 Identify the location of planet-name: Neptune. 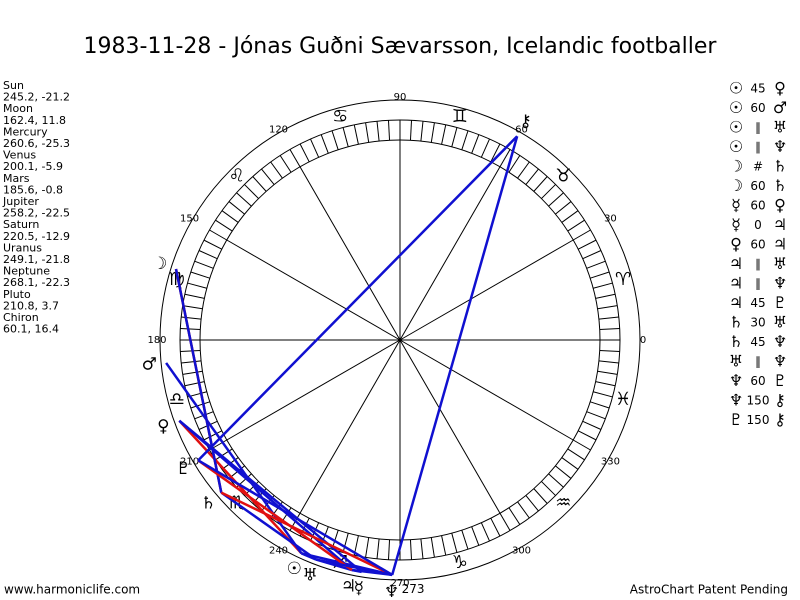
(26, 271).